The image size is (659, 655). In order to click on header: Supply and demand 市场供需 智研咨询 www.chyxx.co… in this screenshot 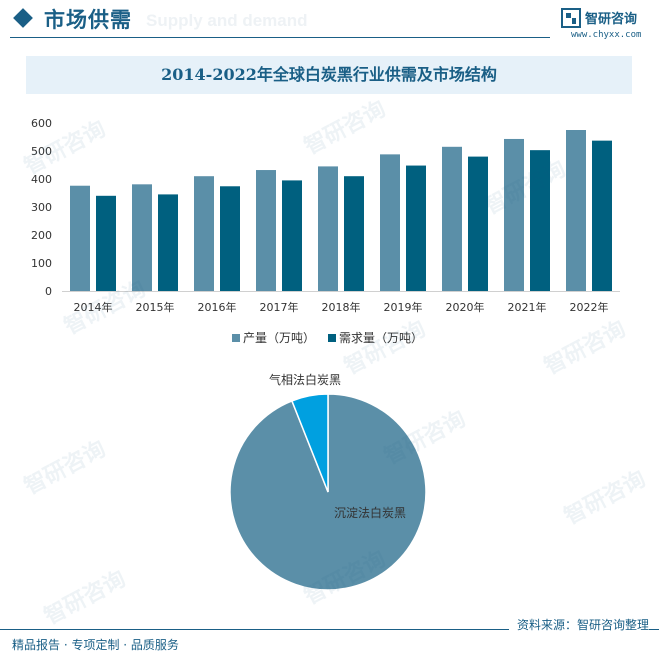, I will do `click(329, 21)`.